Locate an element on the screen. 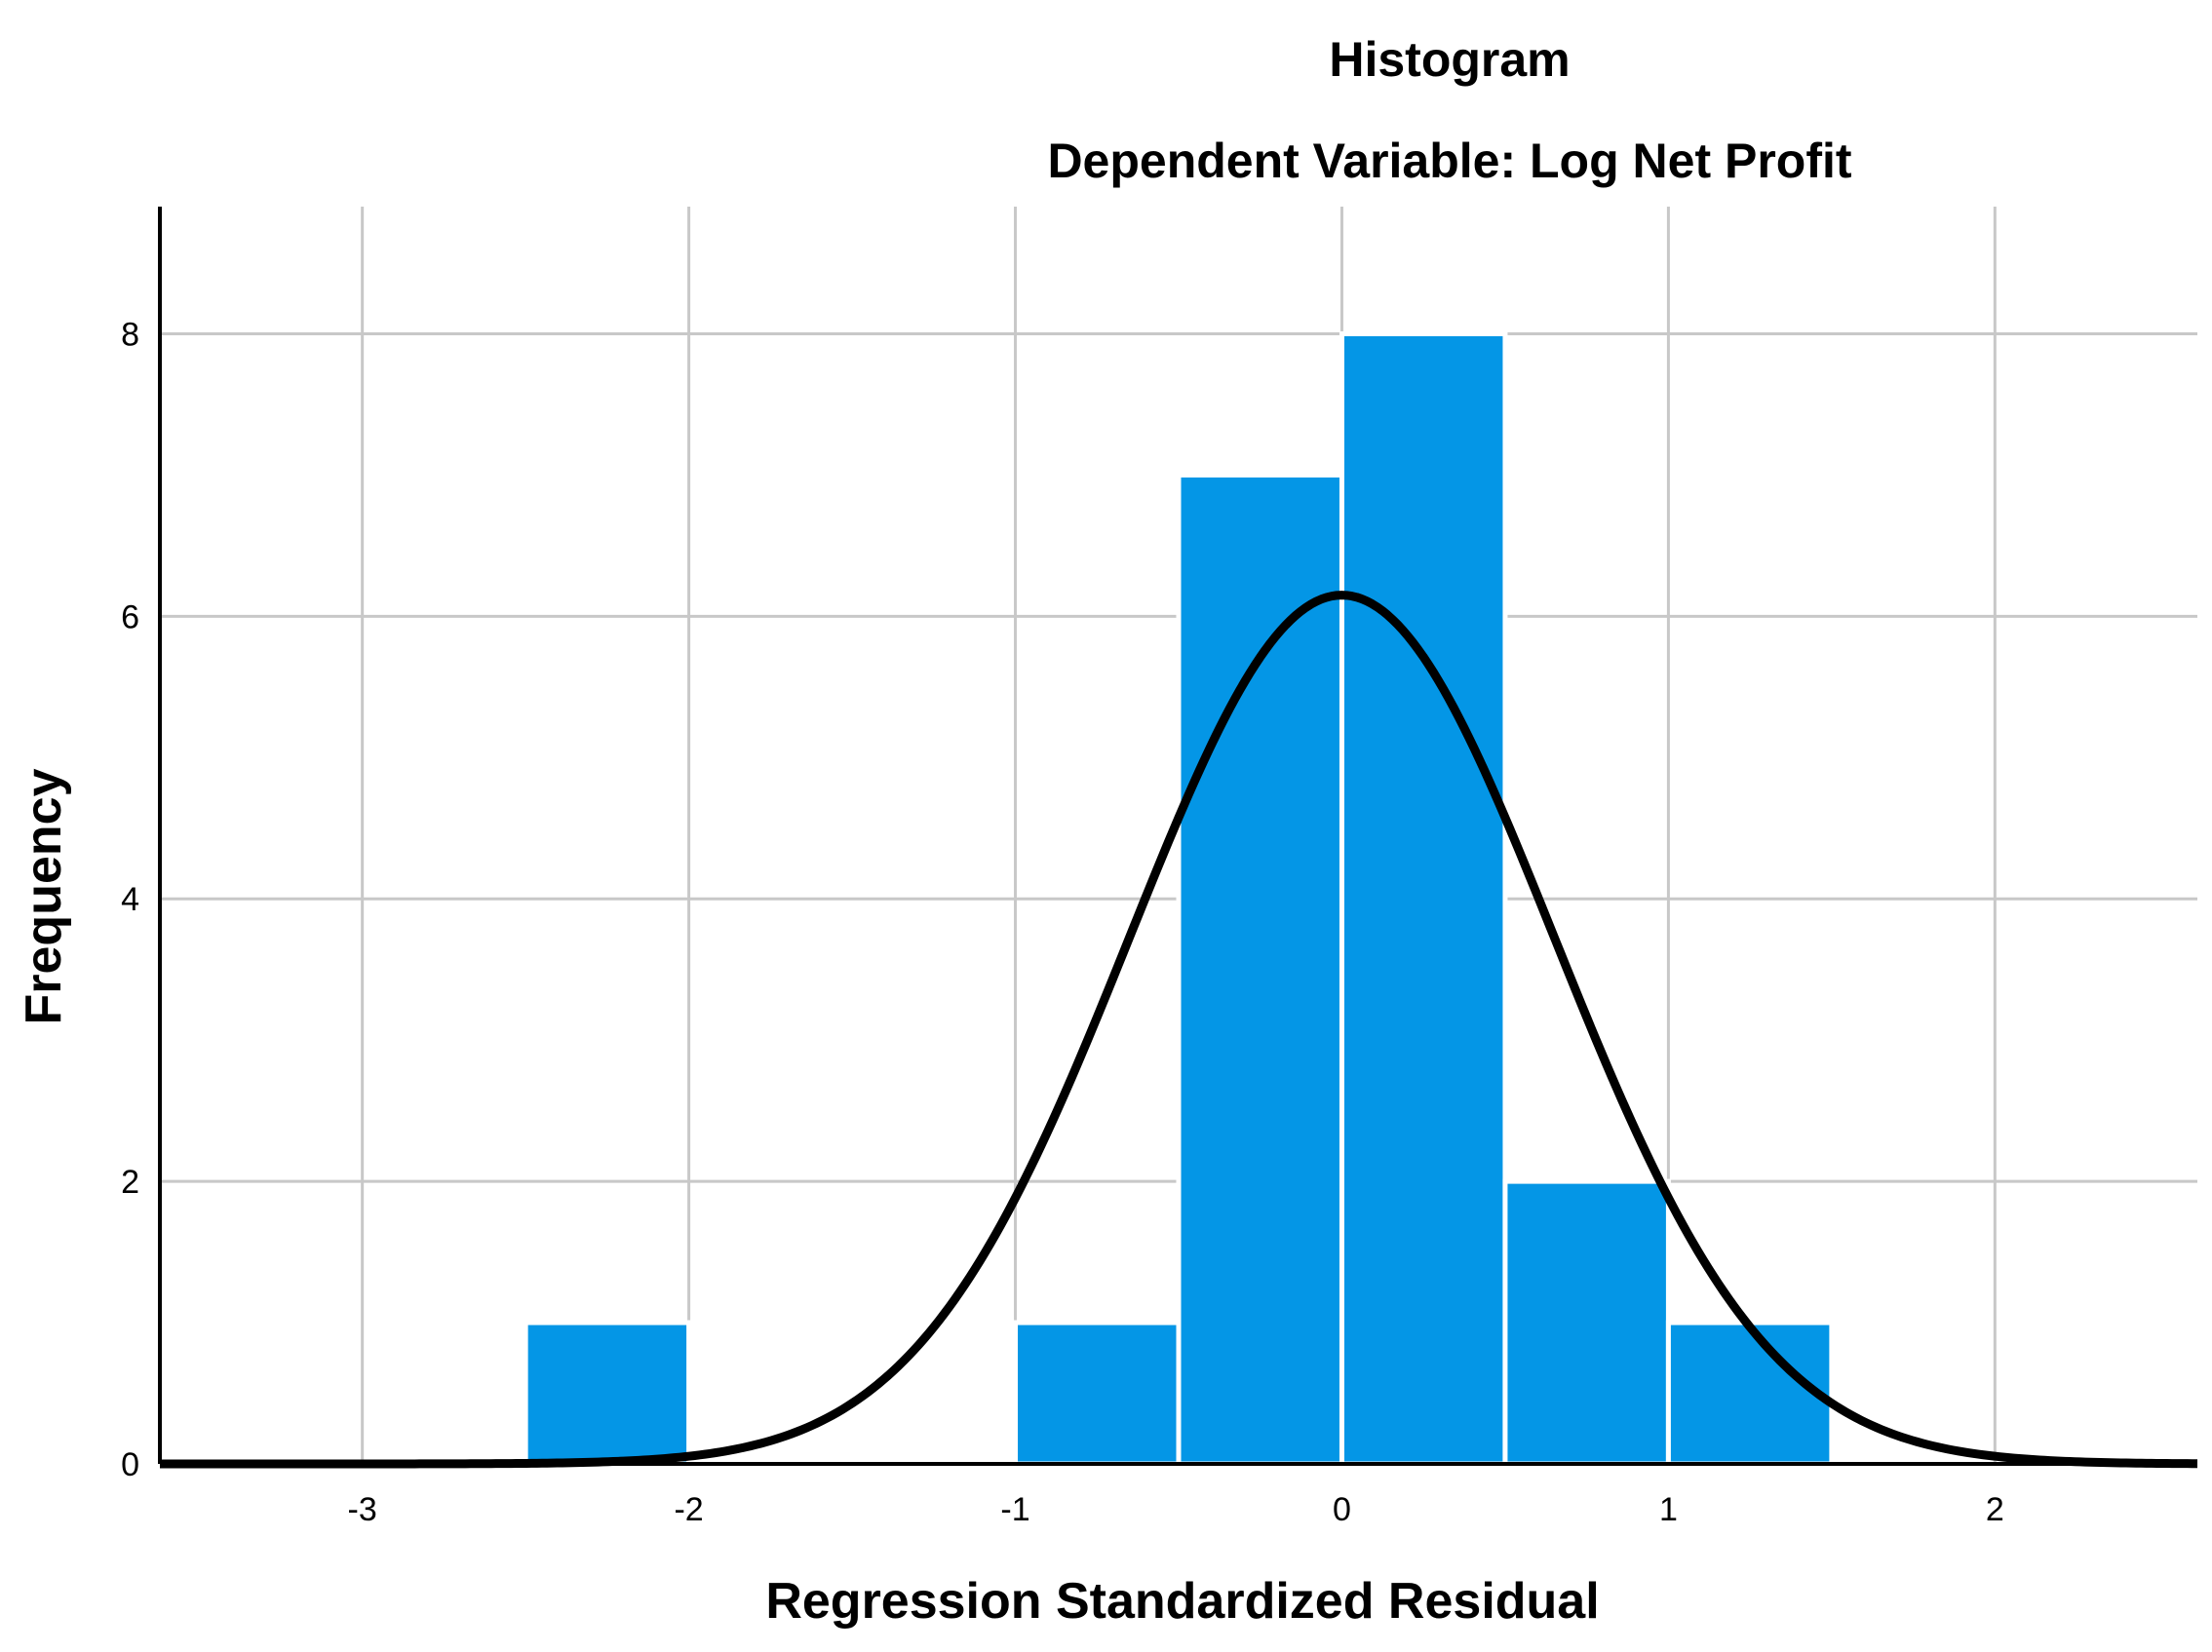  x-tick-label: 1 is located at coordinates (1668, 1510).